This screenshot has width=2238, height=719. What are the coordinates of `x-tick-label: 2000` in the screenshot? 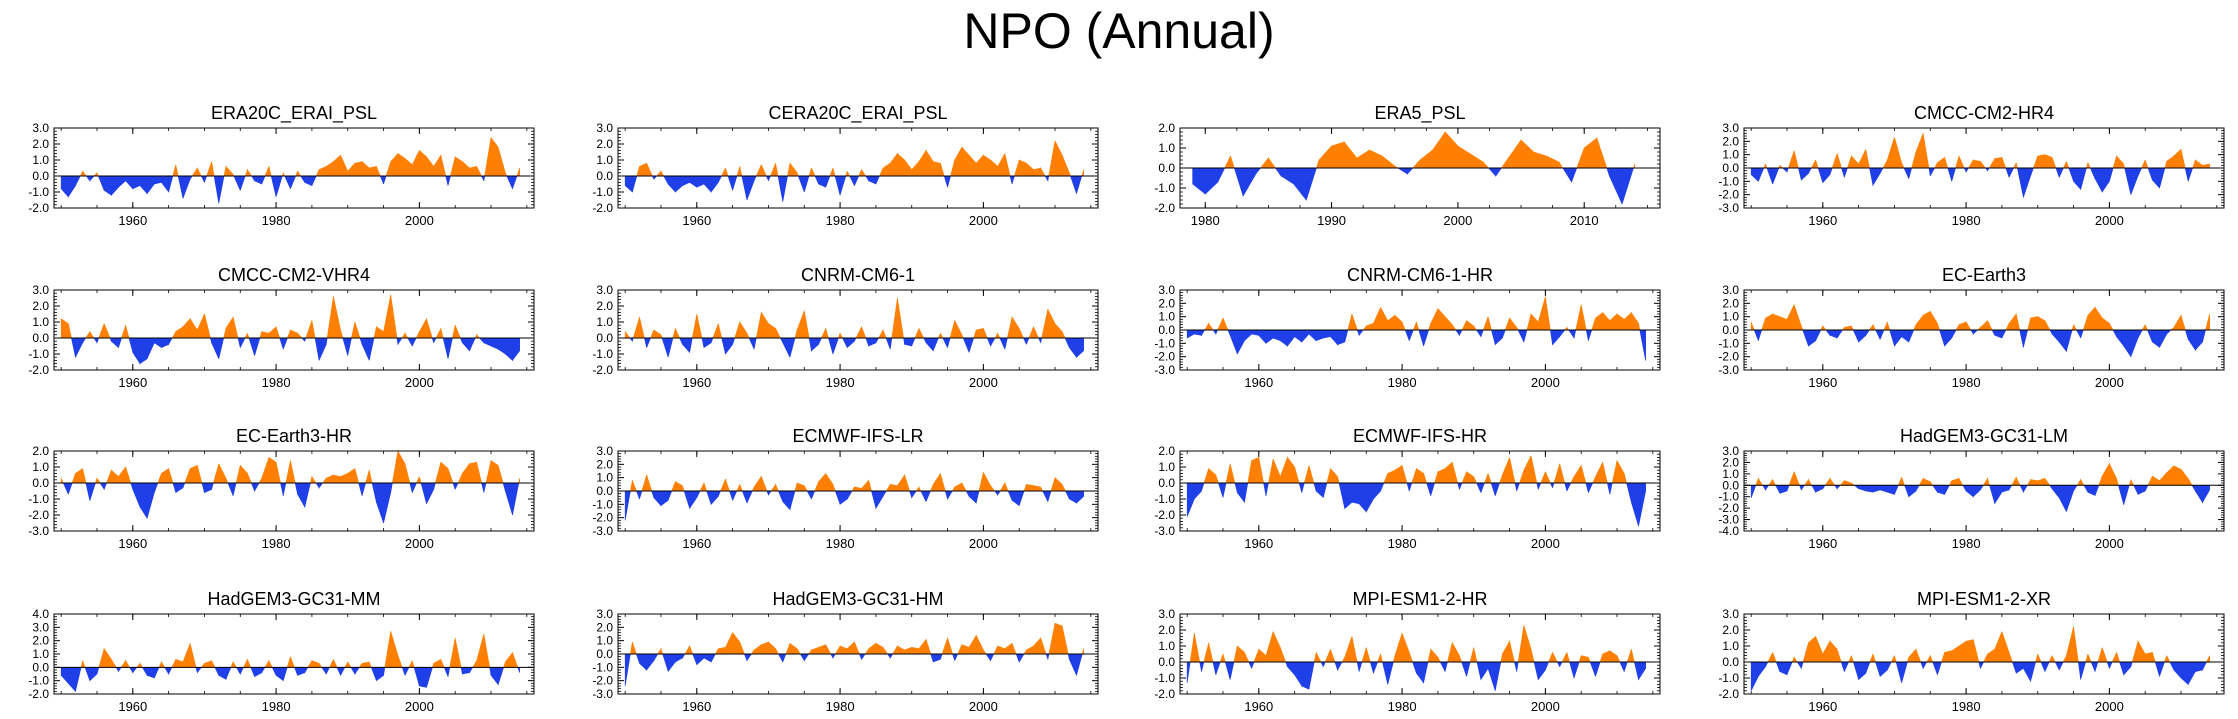 It's located at (2109, 543).